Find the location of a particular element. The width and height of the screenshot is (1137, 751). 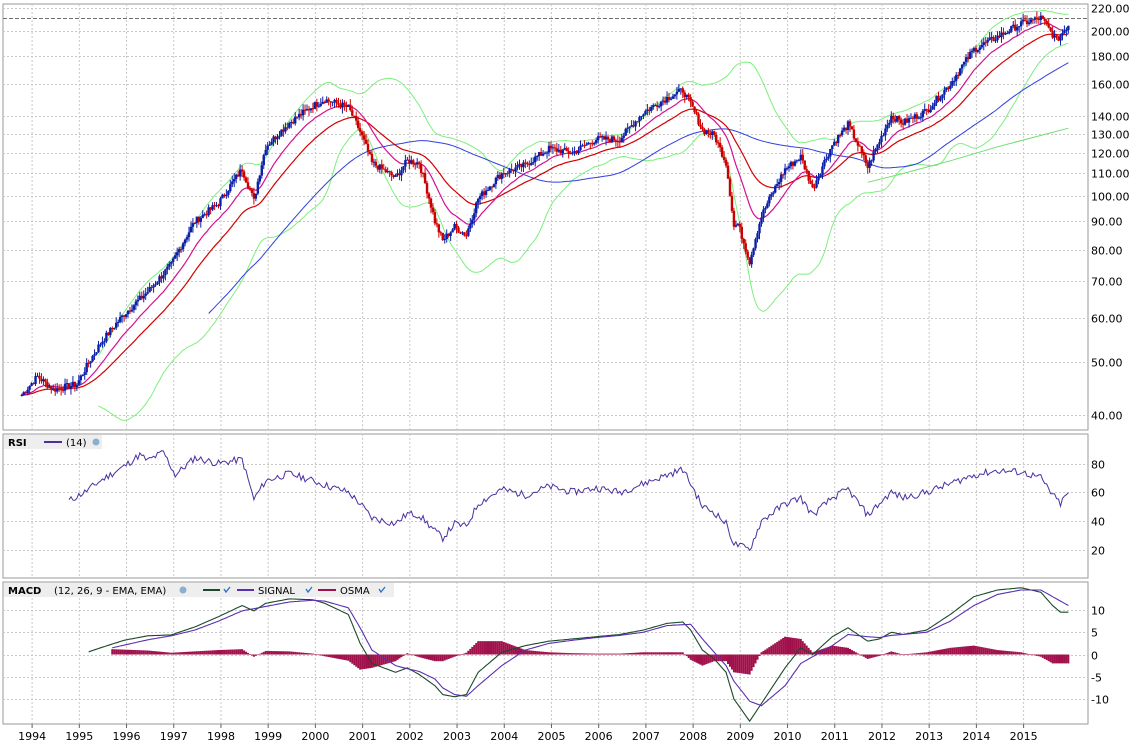

price-tick-label: 50.00 is located at coordinates (1107, 363).